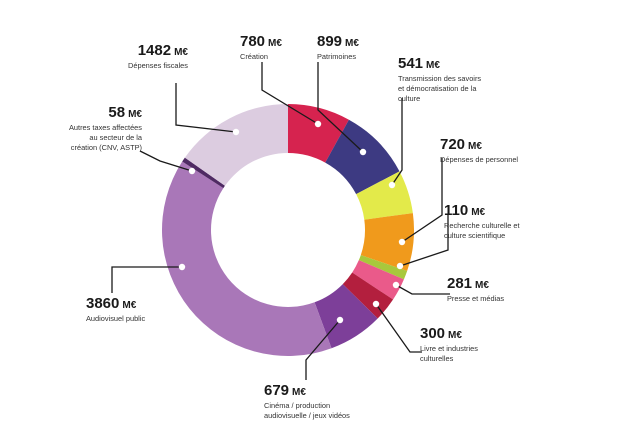 The height and width of the screenshot is (426, 640). I want to click on category-label-line: Transmission des savoirs, so click(440, 78).